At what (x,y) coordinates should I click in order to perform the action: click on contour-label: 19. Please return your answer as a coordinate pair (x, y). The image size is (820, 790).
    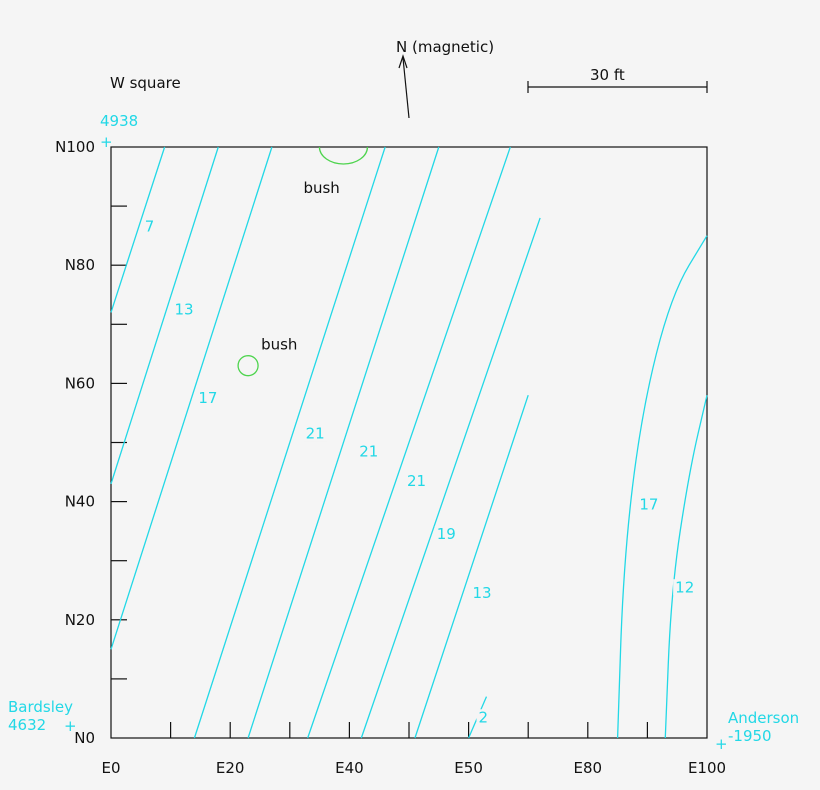
    Looking at the image, I should click on (446, 534).